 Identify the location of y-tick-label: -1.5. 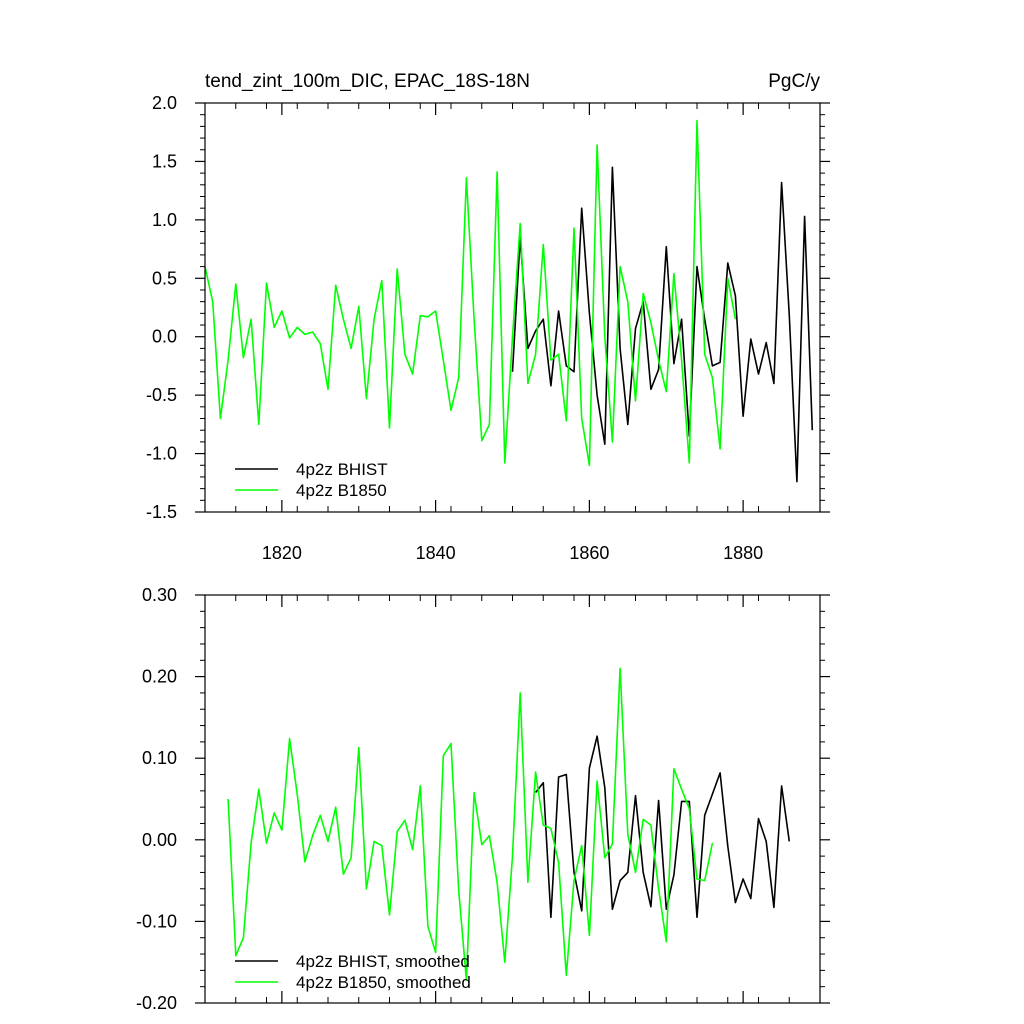
(161, 512).